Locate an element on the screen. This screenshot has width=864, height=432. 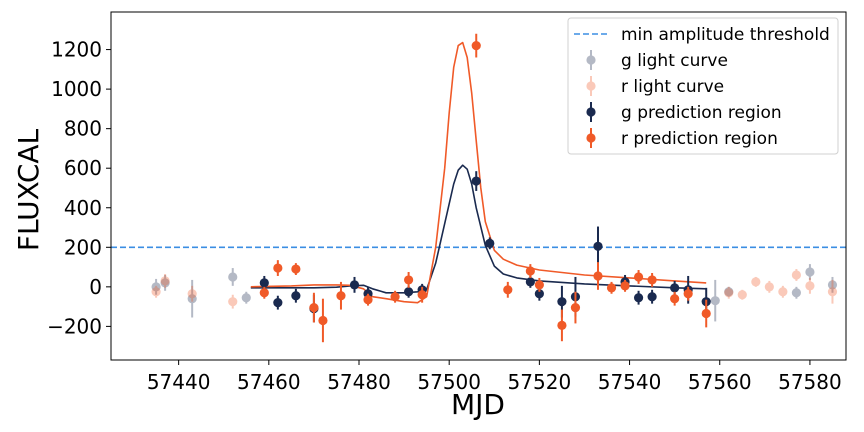
legend-entry: r light curve is located at coordinates (655, 86).